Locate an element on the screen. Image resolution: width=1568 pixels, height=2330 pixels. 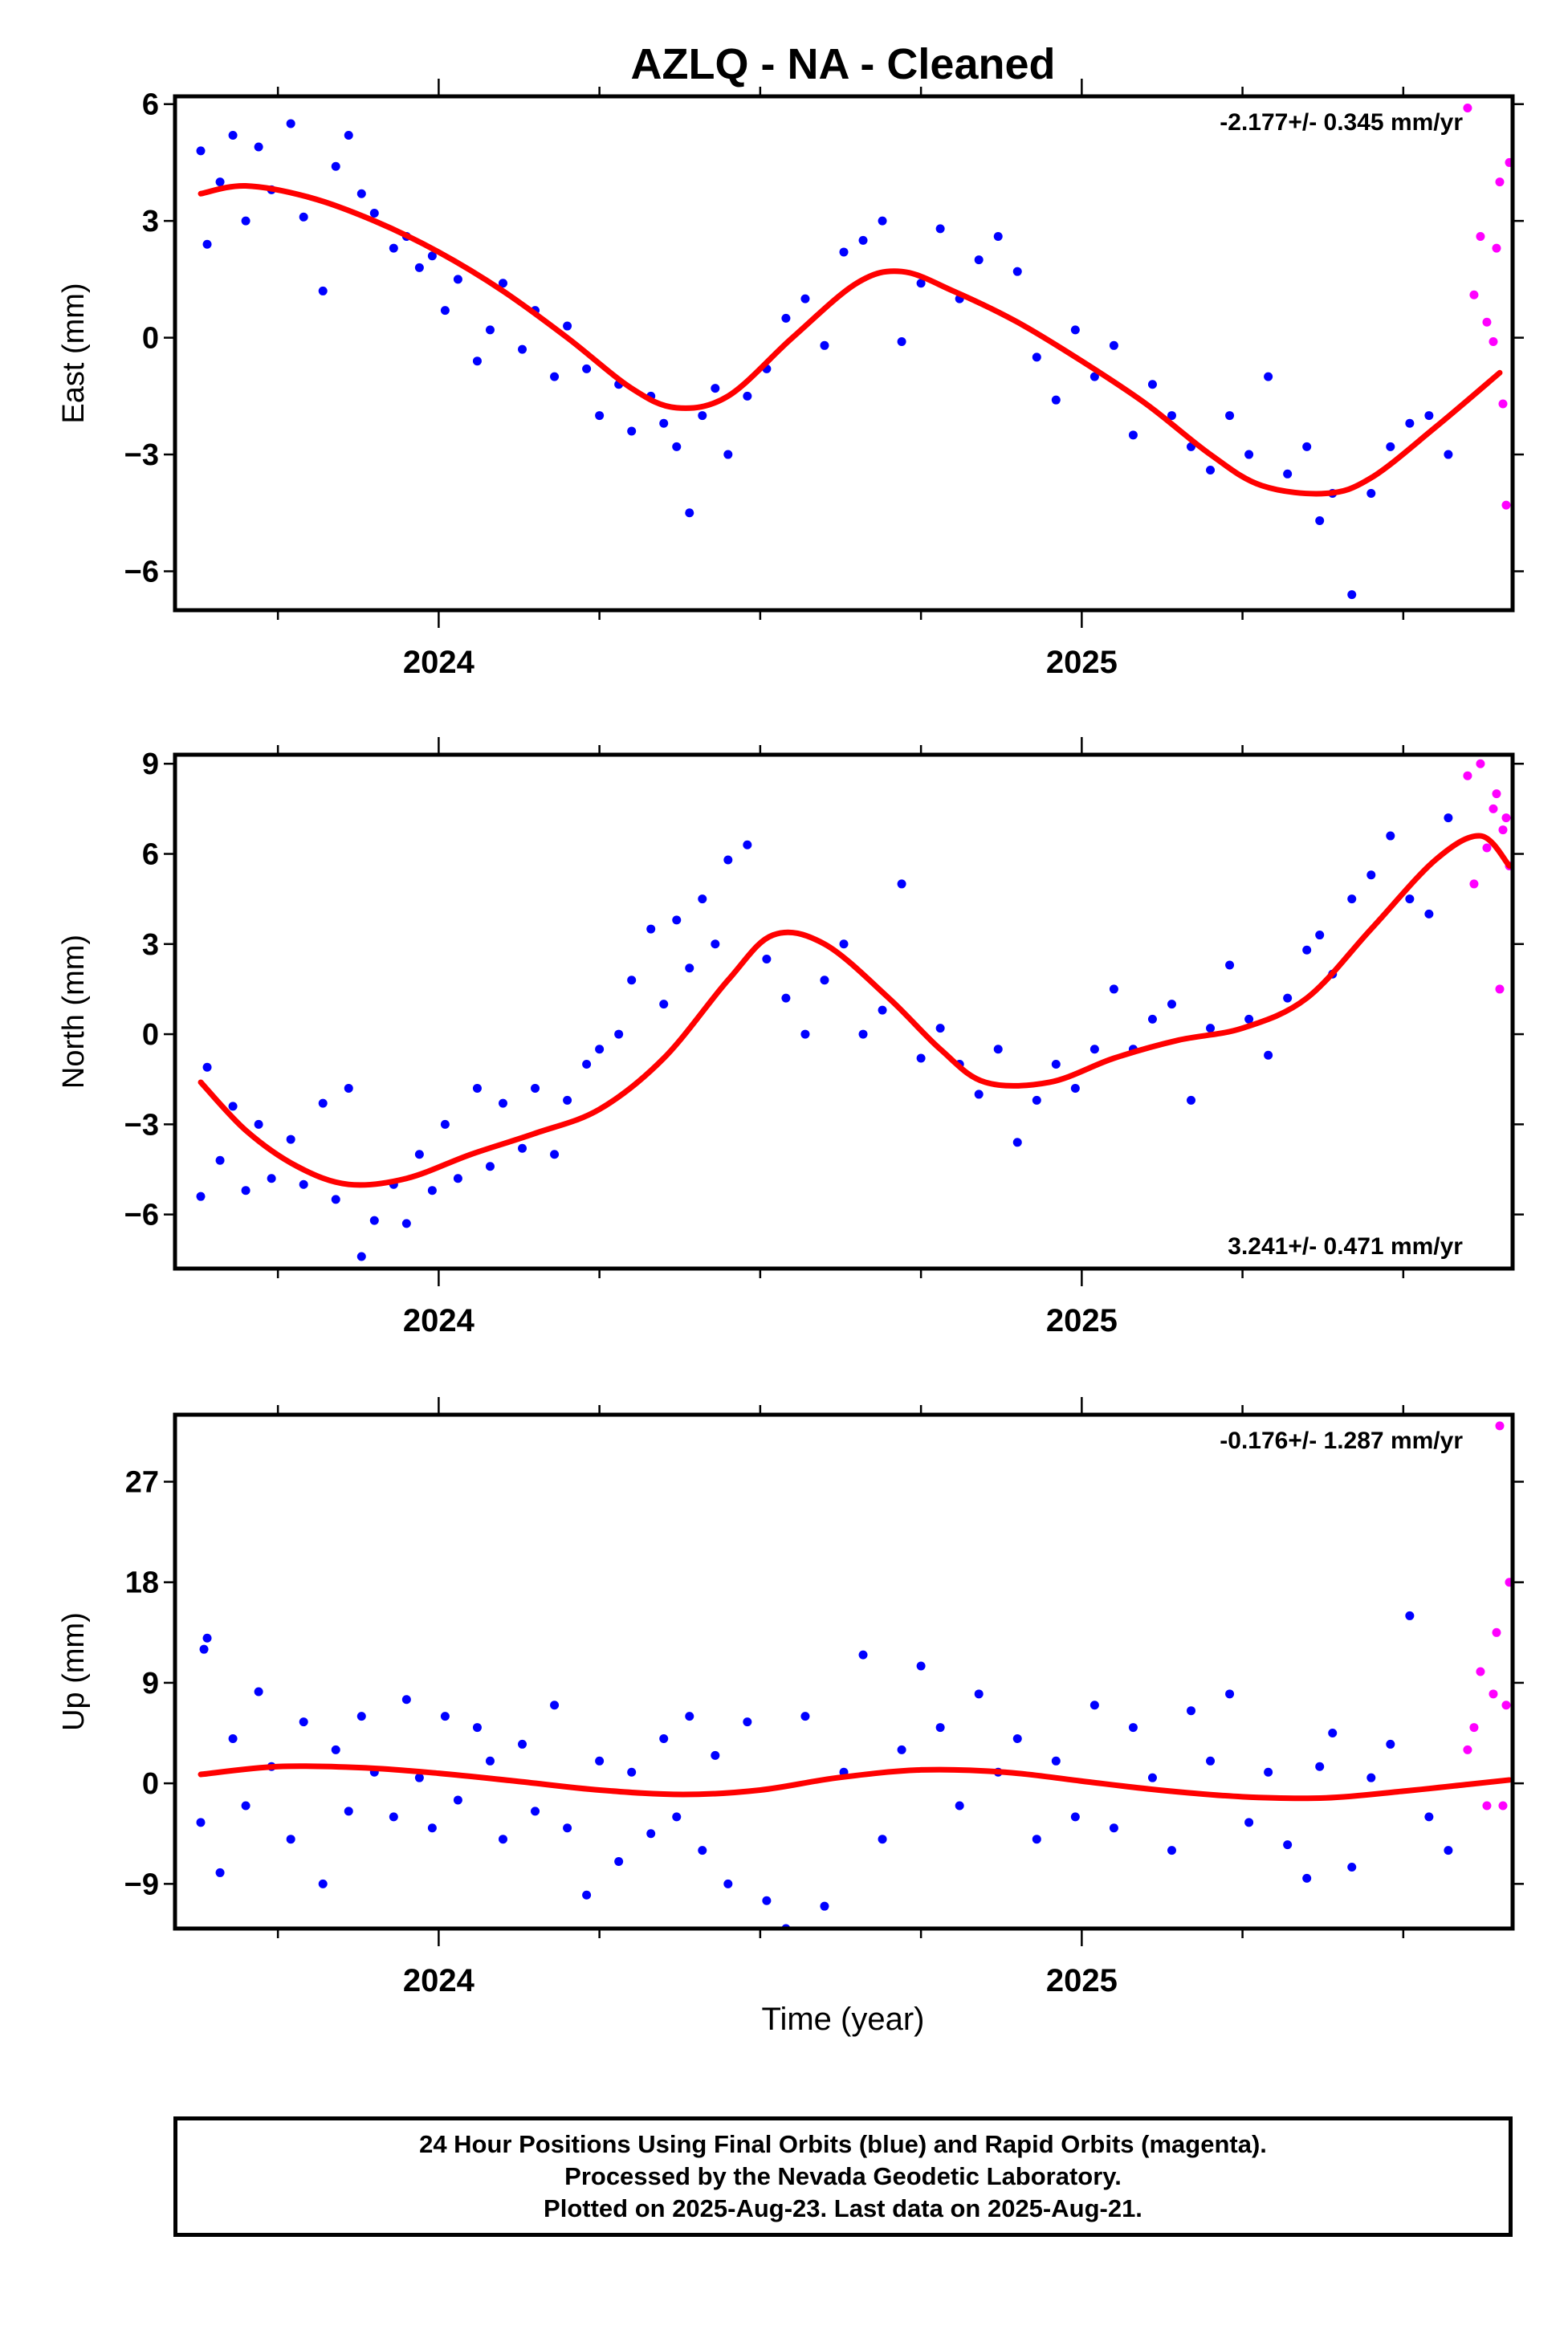
north-ytick-label-4: 6 is located at coordinates (150, 855).